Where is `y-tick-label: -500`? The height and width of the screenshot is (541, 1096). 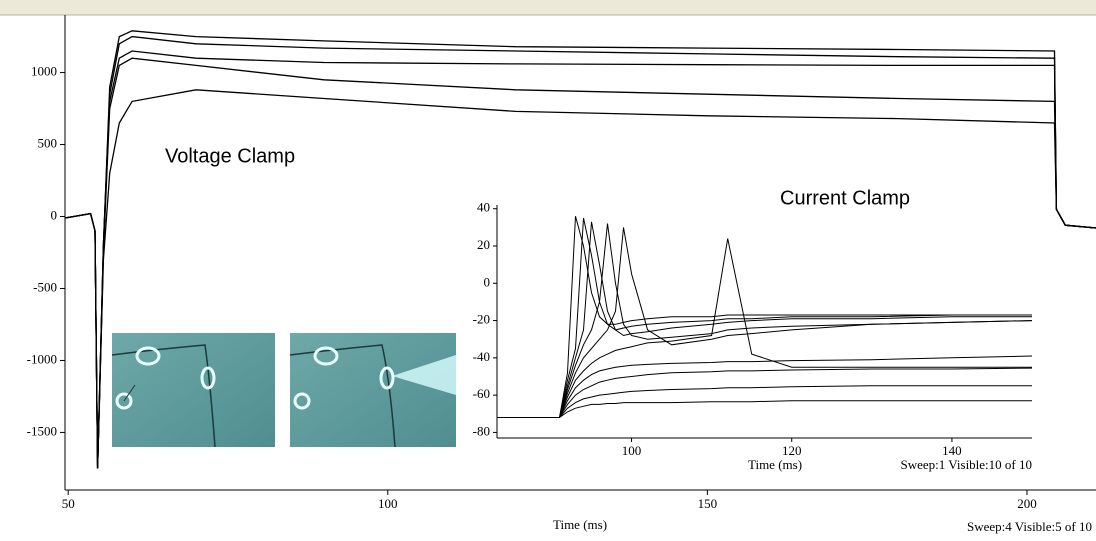
y-tick-label: -500 is located at coordinates (45, 286).